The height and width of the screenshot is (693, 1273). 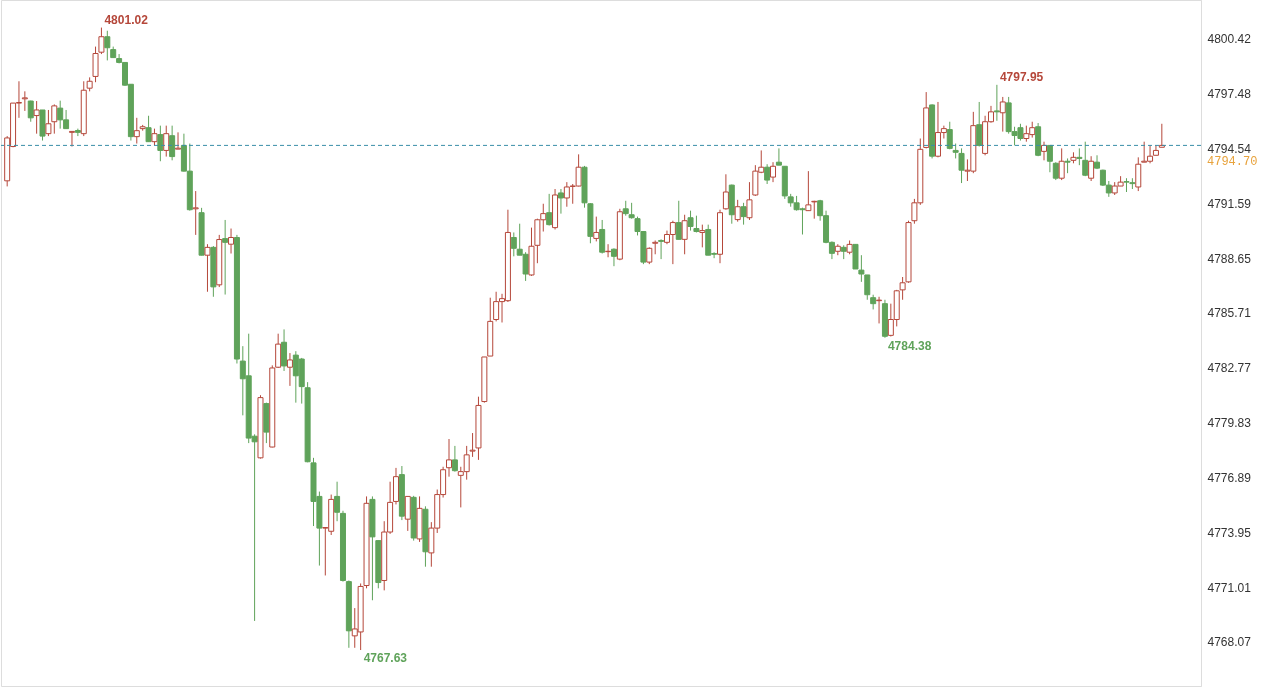 I want to click on y-tick-label: 4768.07, so click(x=1229, y=642).